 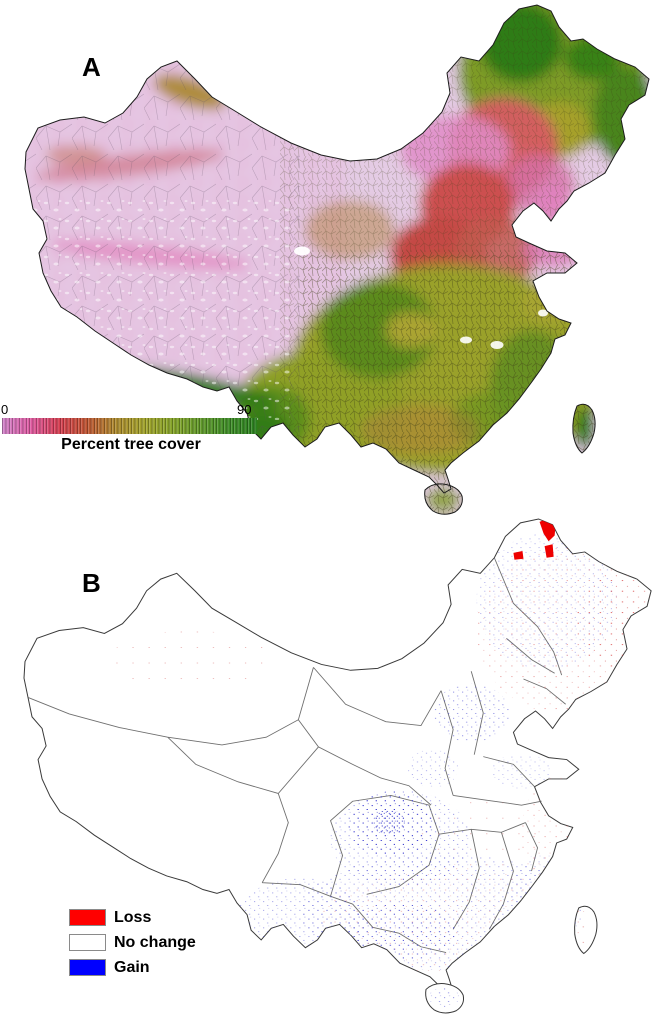 I want to click on panel-b-label: B, so click(x=92, y=583).